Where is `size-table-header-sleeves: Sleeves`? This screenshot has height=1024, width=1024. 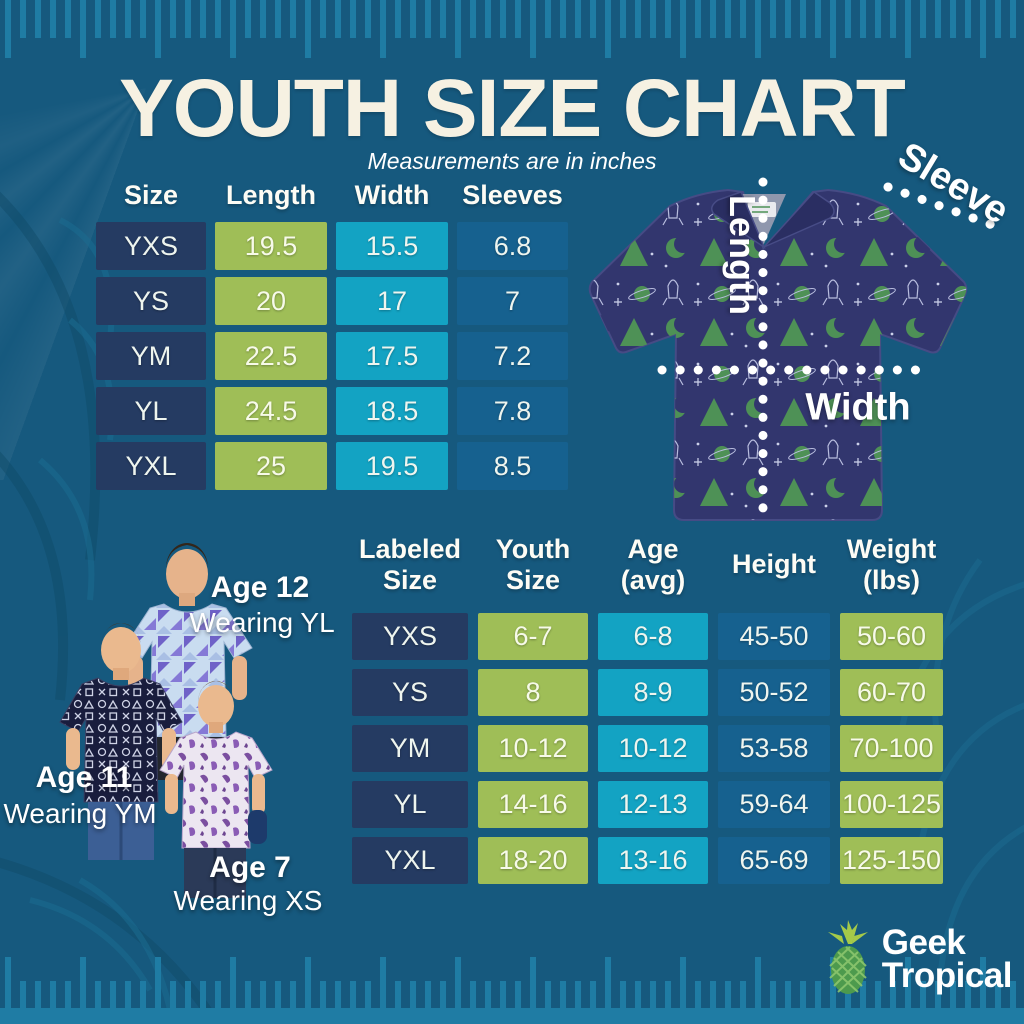 size-table-header-sleeves: Sleeves is located at coordinates (512, 195).